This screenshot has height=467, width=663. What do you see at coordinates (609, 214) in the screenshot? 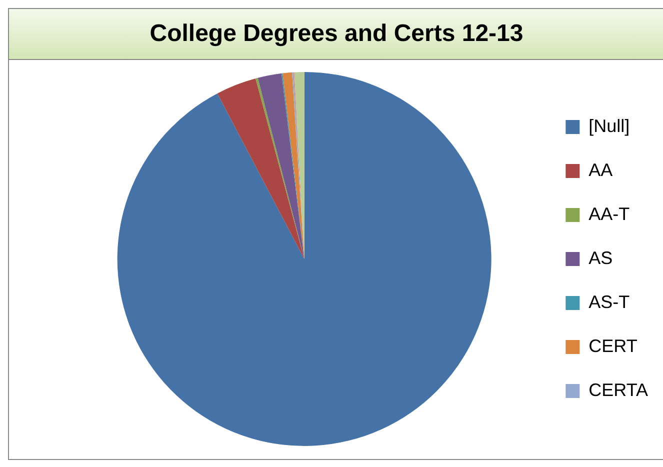
I see `legend-label: AA-T` at bounding box center [609, 214].